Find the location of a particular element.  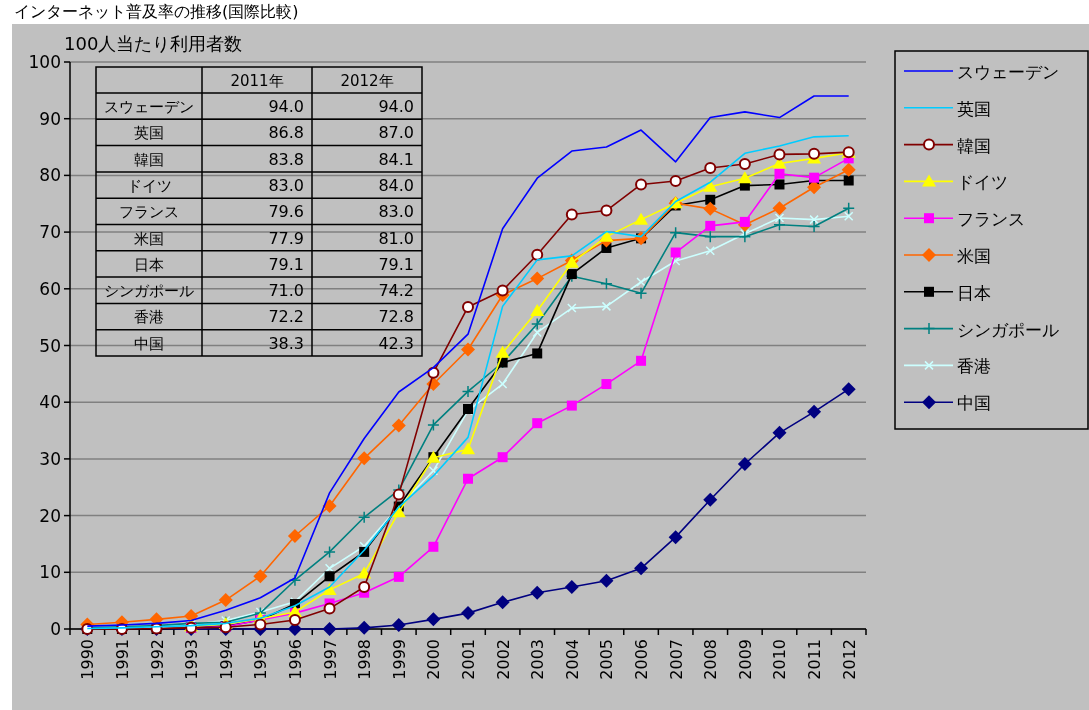

annotation: 2011年 is located at coordinates (257, 81).